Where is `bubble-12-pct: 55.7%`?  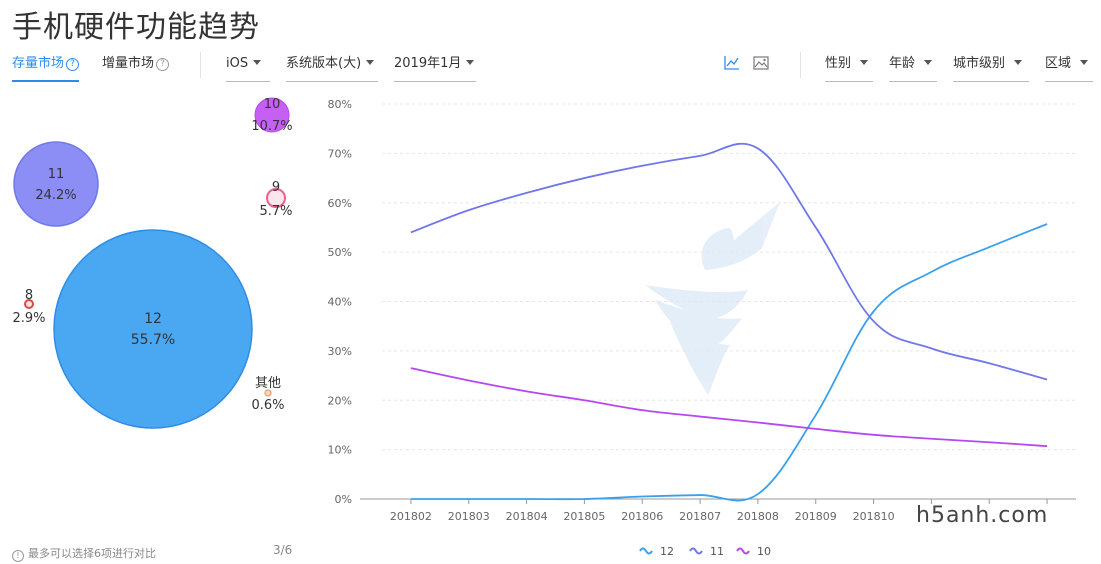
bubble-12-pct: 55.7% is located at coordinates (153, 340).